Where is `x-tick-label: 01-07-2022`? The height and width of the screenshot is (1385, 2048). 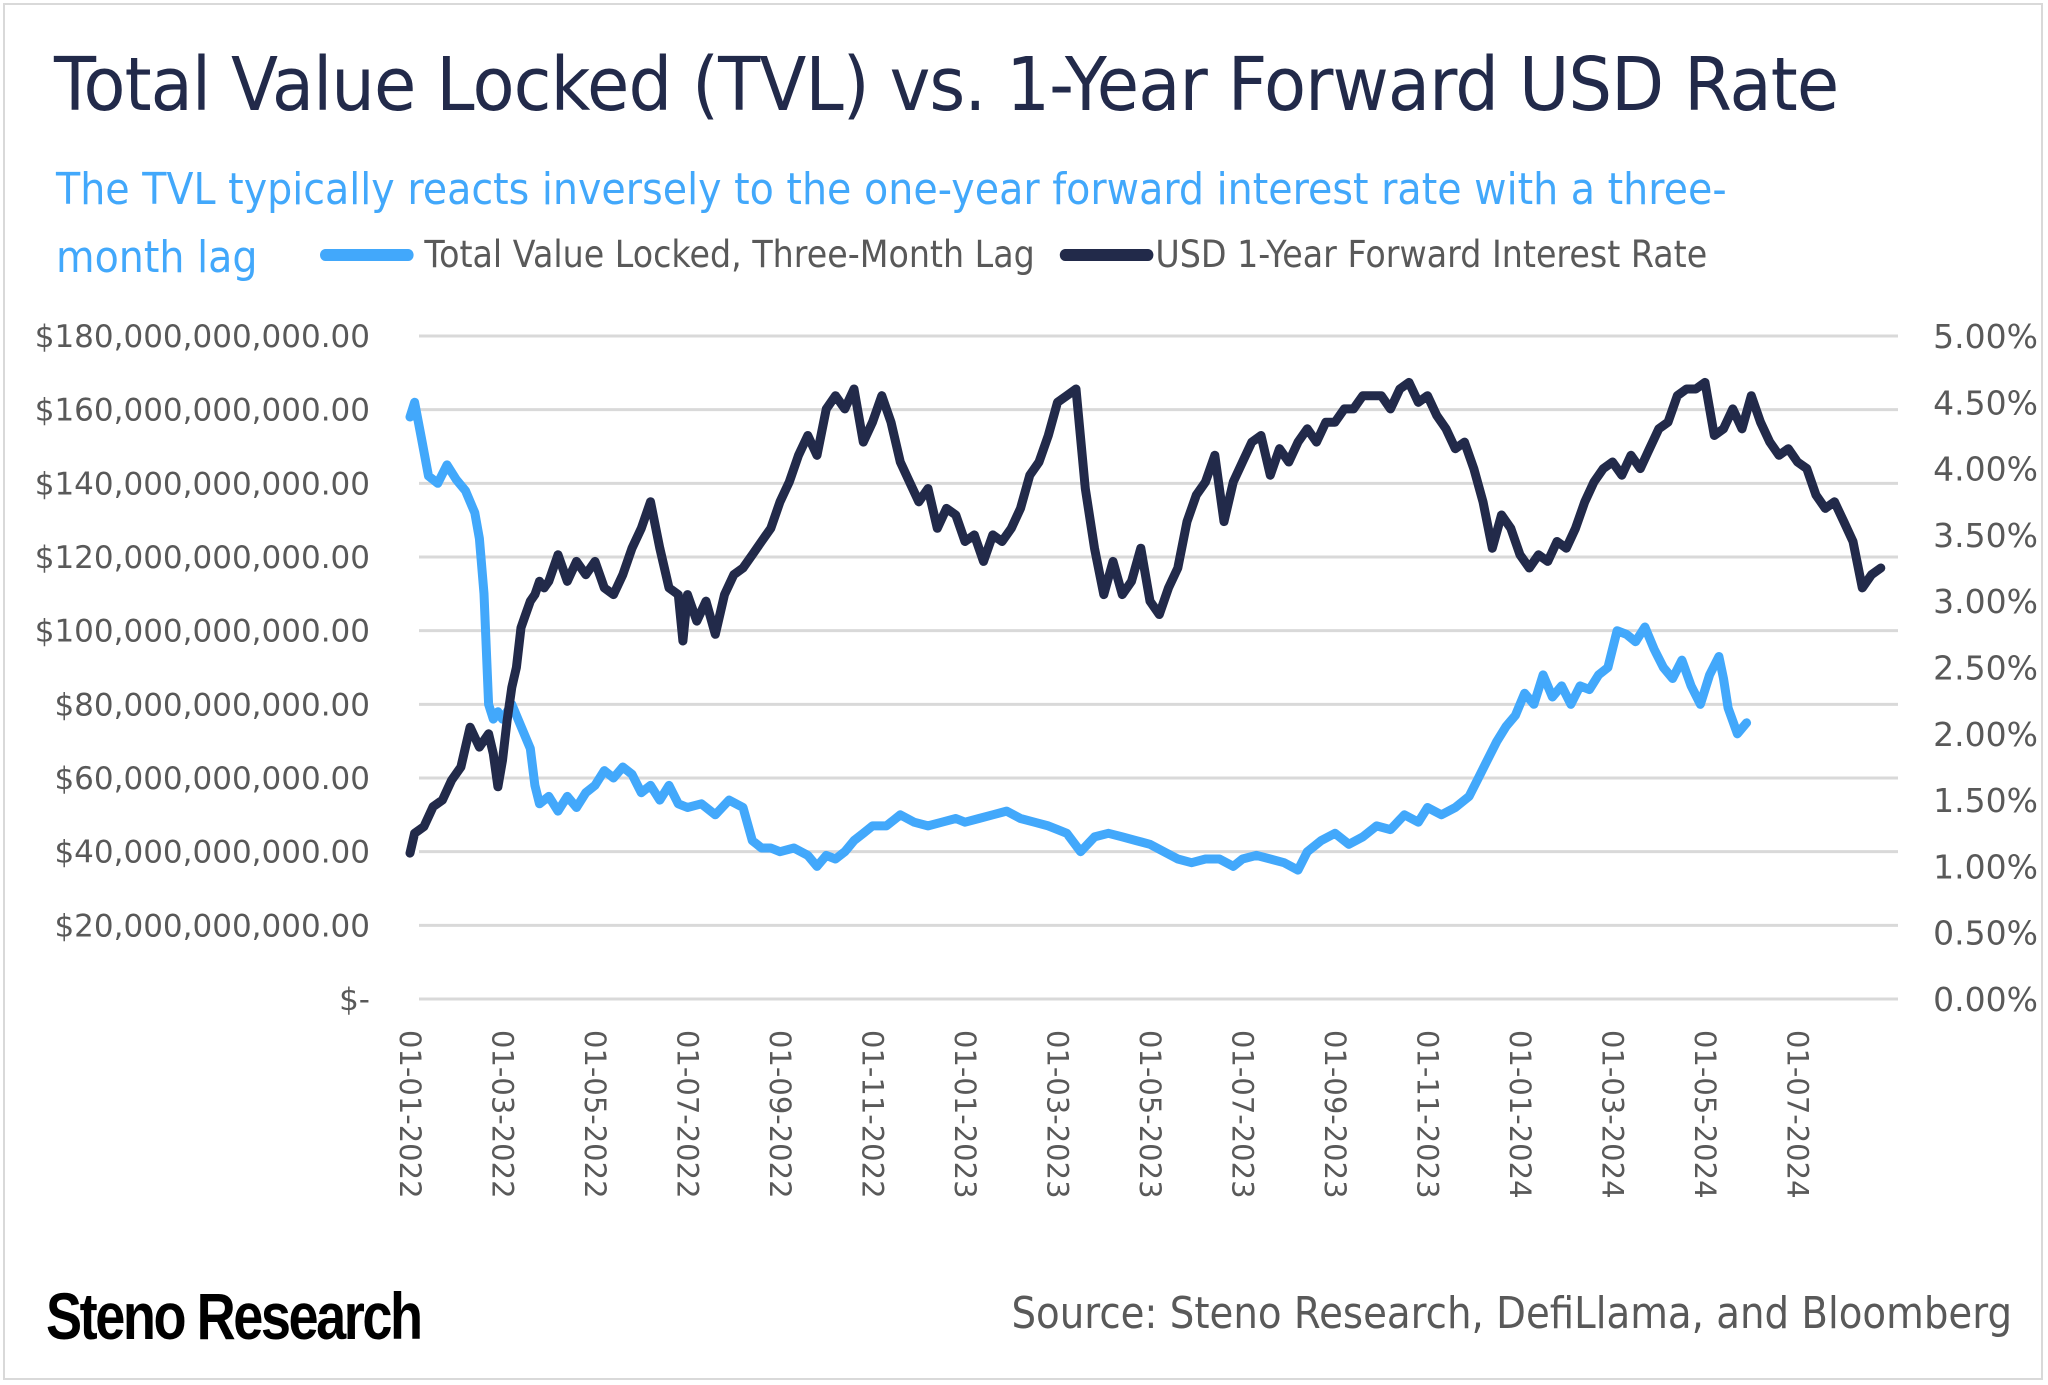 x-tick-label: 01-07-2022 is located at coordinates (688, 1114).